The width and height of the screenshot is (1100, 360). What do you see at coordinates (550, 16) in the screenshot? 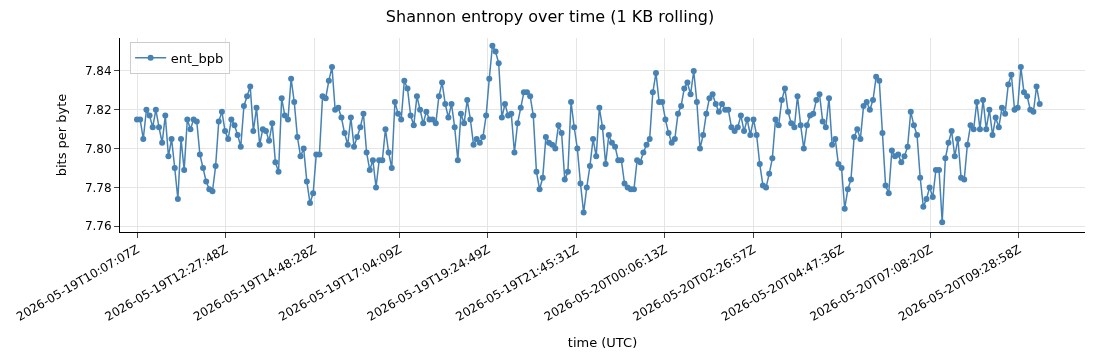
I see `chart-title: Shannon entropy over time (1 KB rolling)` at bounding box center [550, 16].